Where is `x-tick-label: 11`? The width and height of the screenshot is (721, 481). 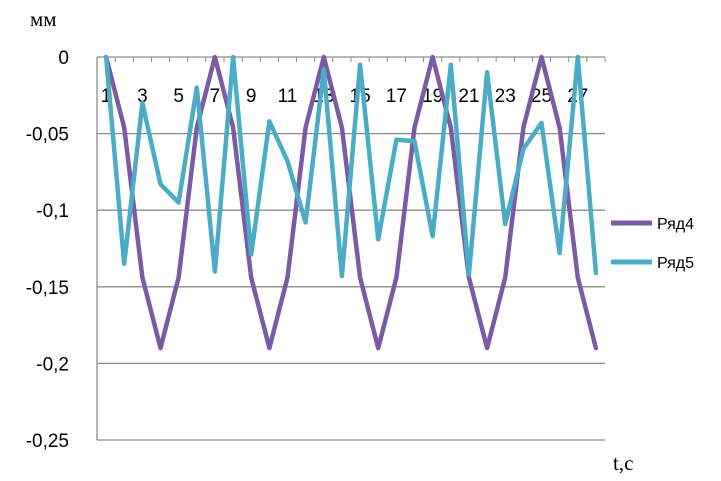 x-tick-label: 11 is located at coordinates (288, 96).